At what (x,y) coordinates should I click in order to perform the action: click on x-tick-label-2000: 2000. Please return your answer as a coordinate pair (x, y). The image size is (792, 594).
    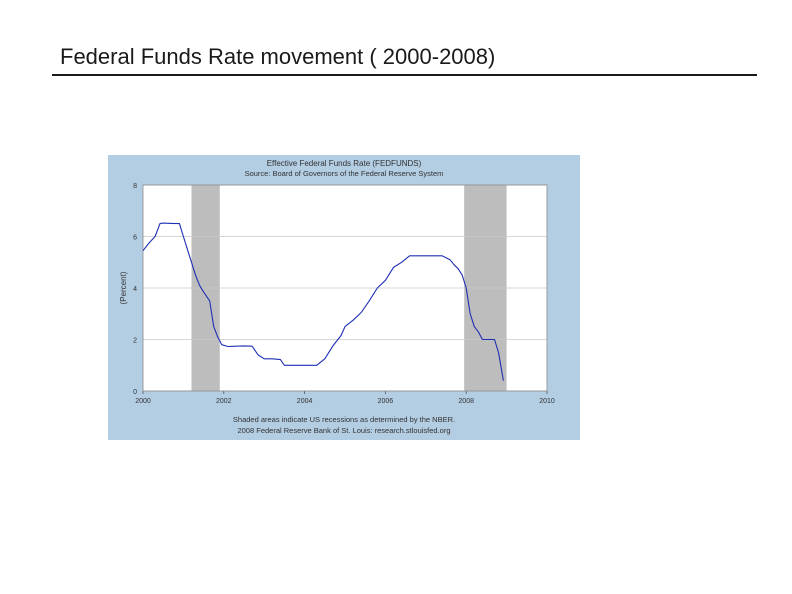
    Looking at the image, I should click on (143, 401).